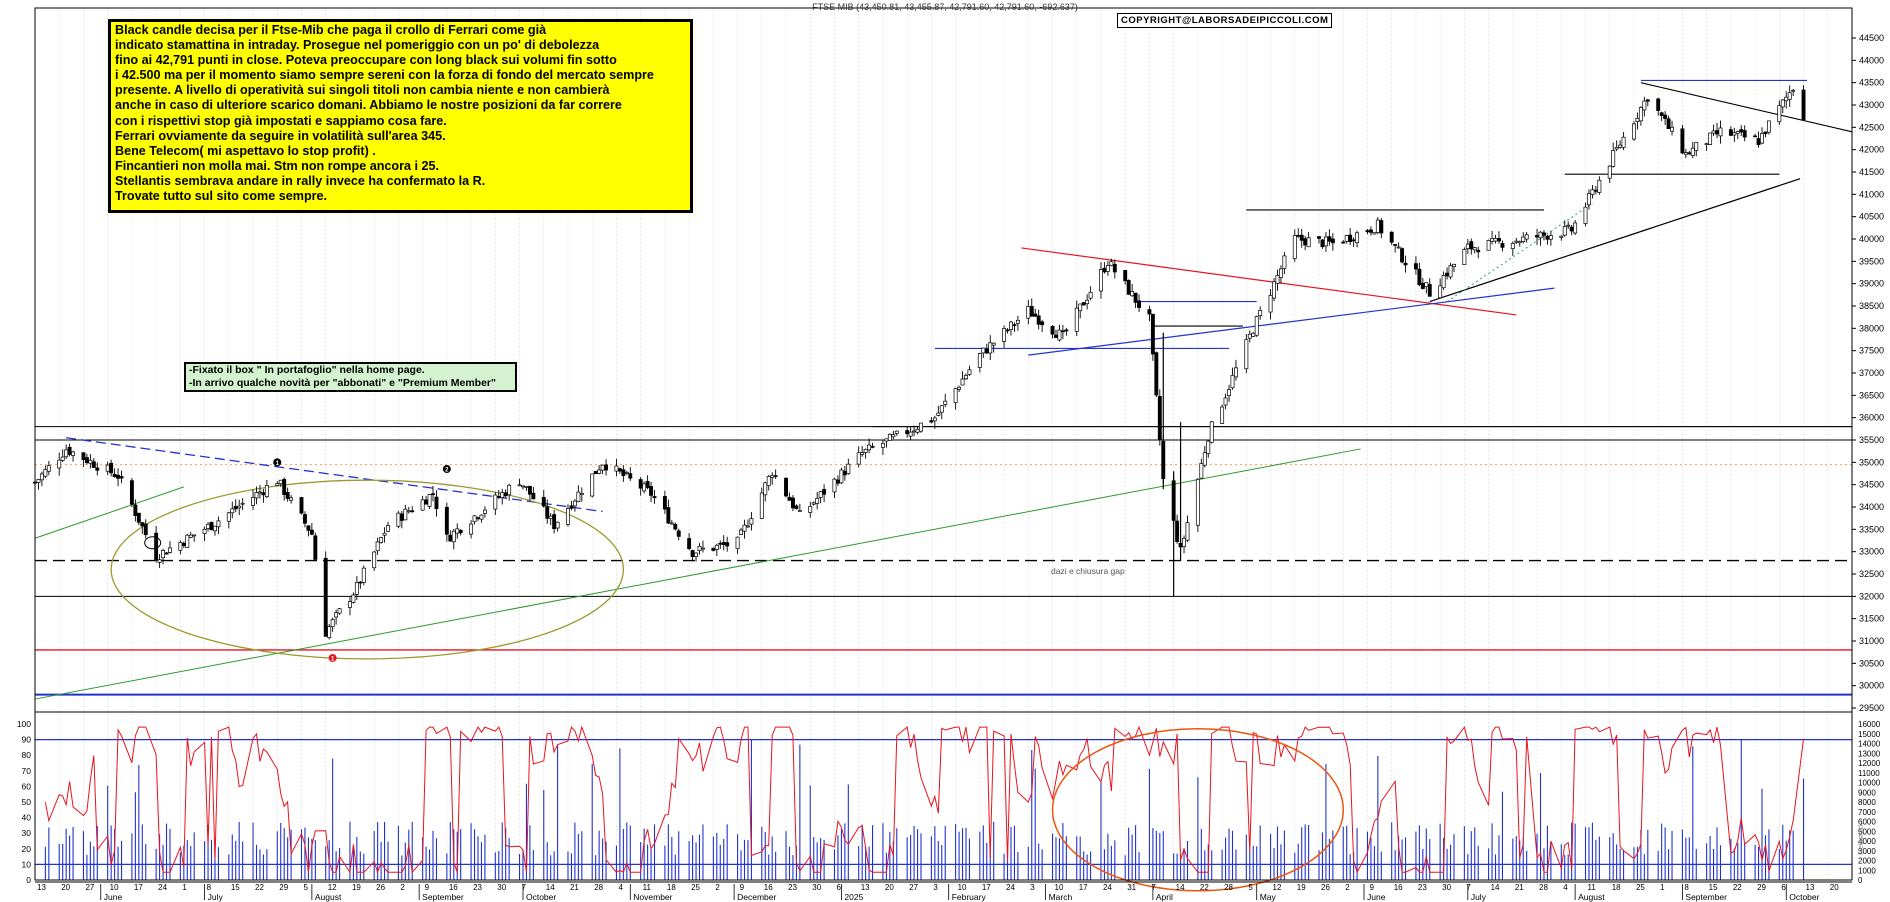  What do you see at coordinates (1871, 596) in the screenshot?
I see `y-tick-label: 32000` at bounding box center [1871, 596].